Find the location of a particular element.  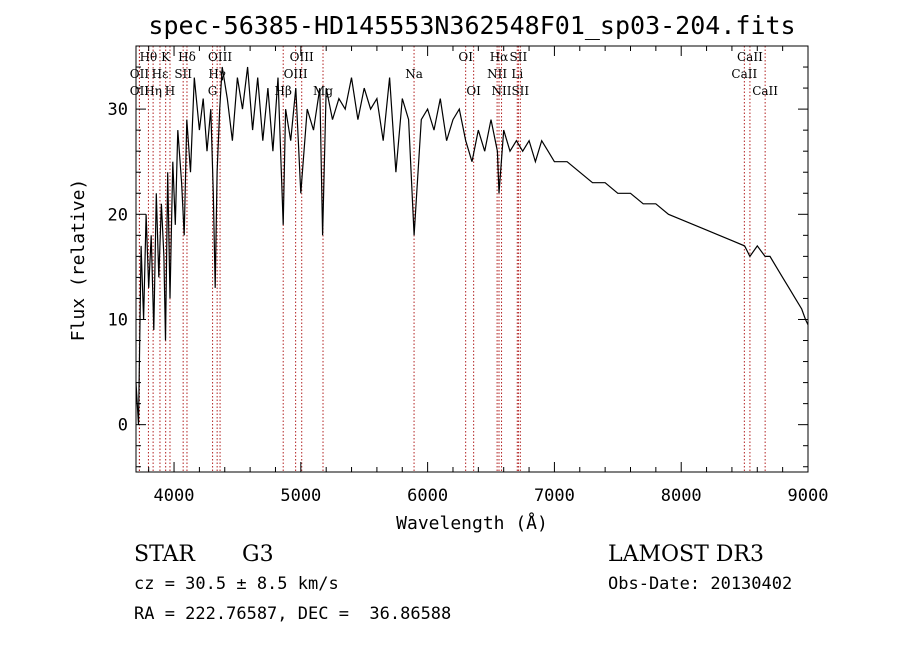

line-label-11: G is located at coordinates (213, 91).